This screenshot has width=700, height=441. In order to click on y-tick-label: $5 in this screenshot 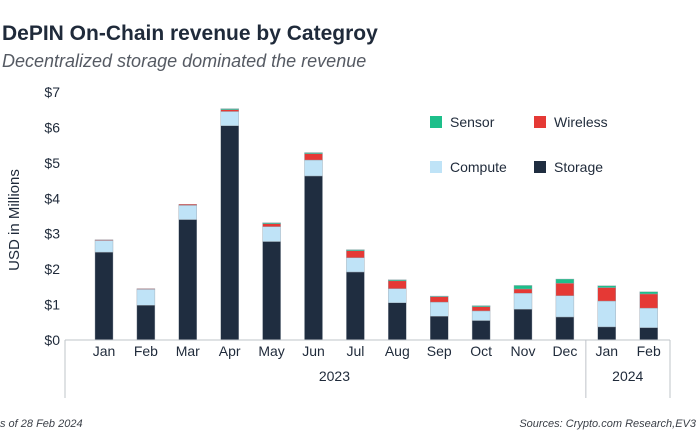, I will do `click(52, 163)`.